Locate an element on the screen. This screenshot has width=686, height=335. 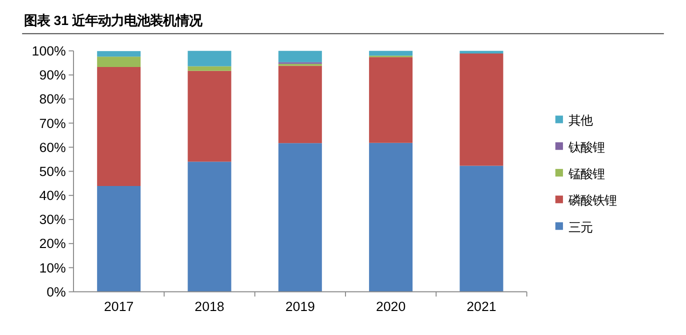
y-tick-label: 70% is located at coordinates (52, 123).